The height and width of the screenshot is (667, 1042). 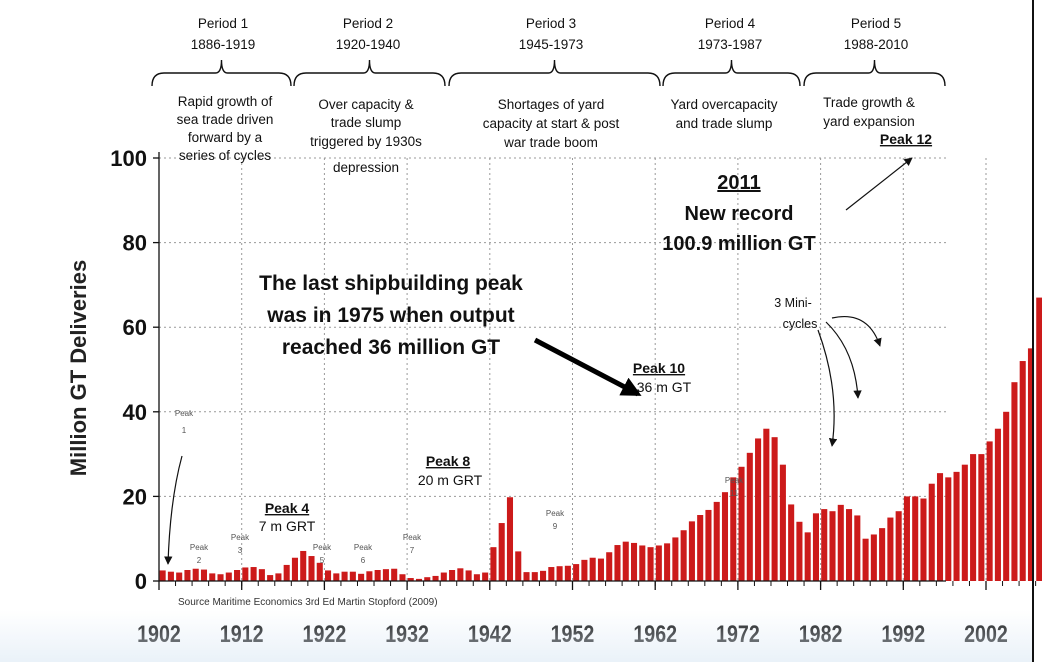 I want to click on bar-1923, so click(x=336, y=577).